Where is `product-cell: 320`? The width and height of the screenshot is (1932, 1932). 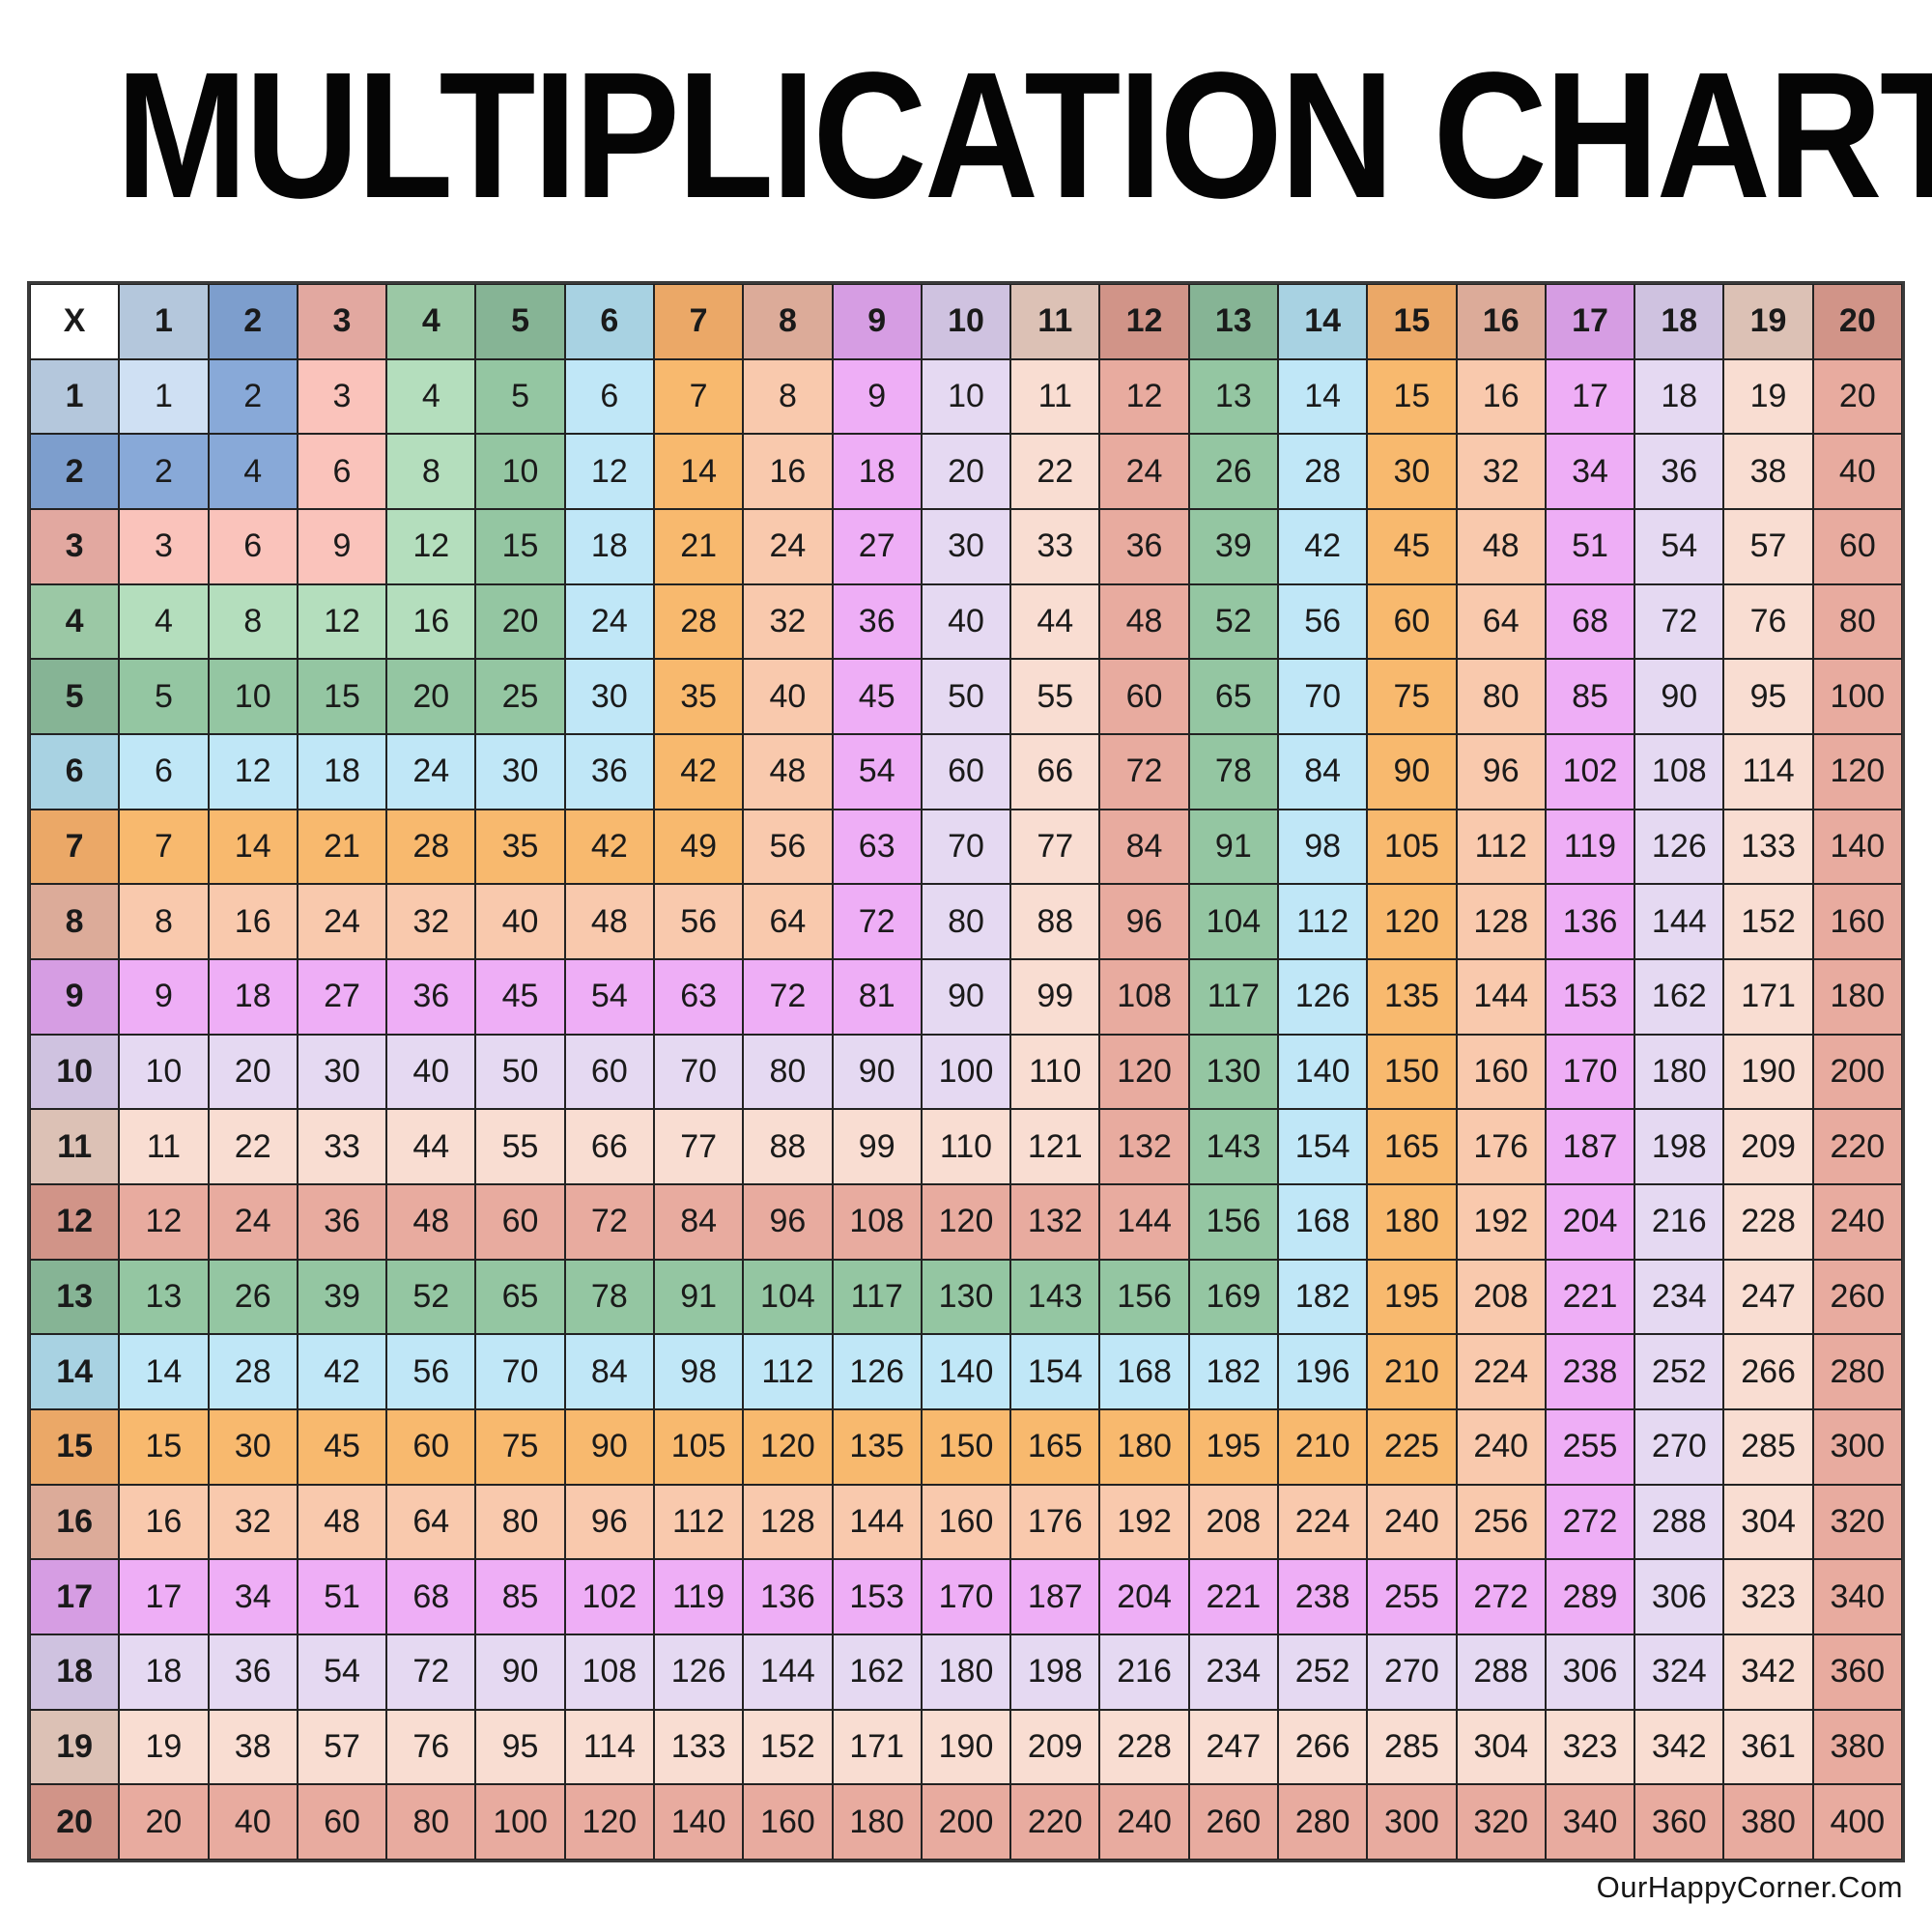
product-cell: 320 is located at coordinates (1501, 1822).